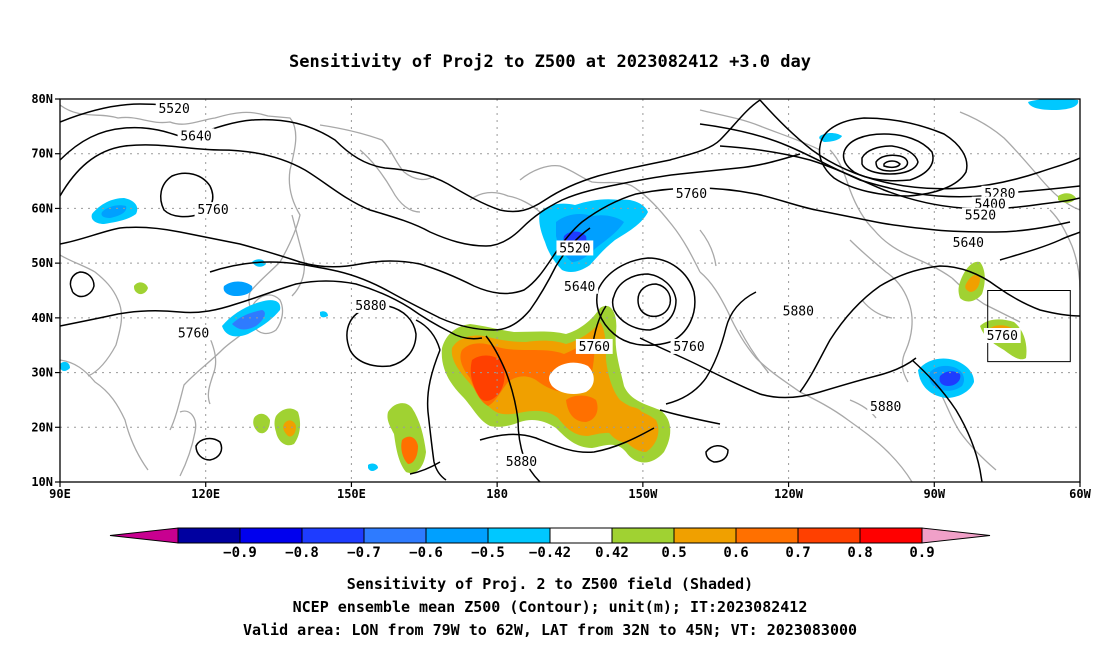 The width and height of the screenshot is (1100, 650). Describe the element at coordinates (302, 553) in the screenshot. I see `colorbar-label: −0.8` at that location.